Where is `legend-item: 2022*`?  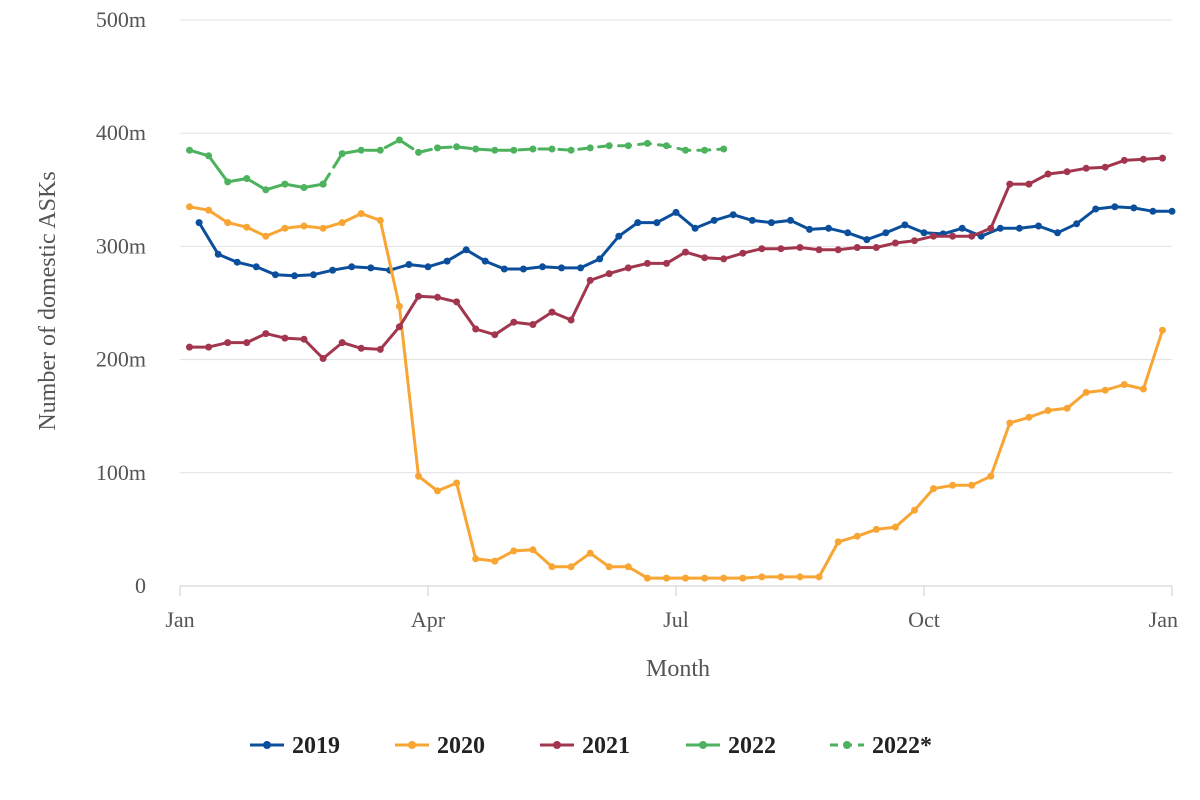 legend-item: 2022* is located at coordinates (881, 746).